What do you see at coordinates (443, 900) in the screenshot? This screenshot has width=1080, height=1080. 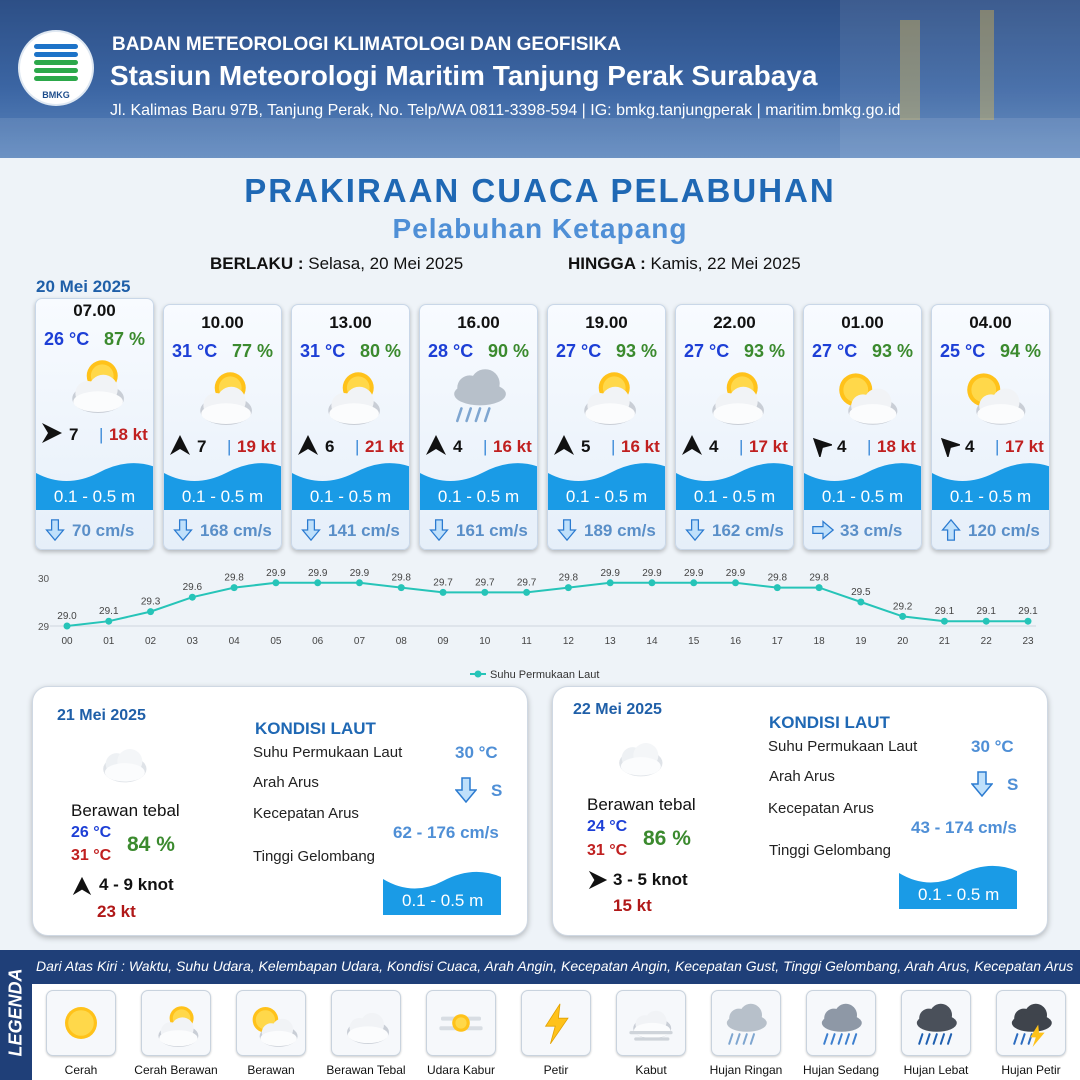 I see `wave-value: 0.1 - 0.5 m` at bounding box center [443, 900].